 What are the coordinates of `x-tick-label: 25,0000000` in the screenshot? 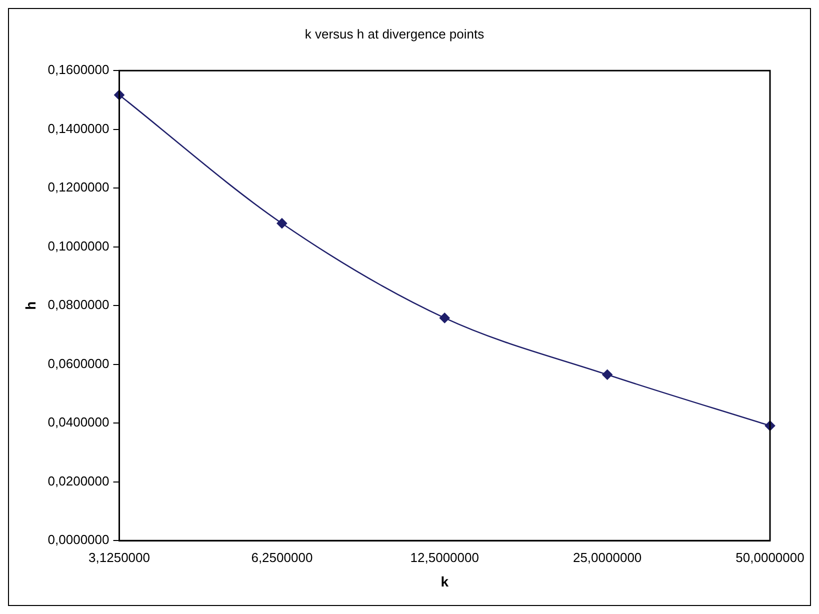 It's located at (607, 557).